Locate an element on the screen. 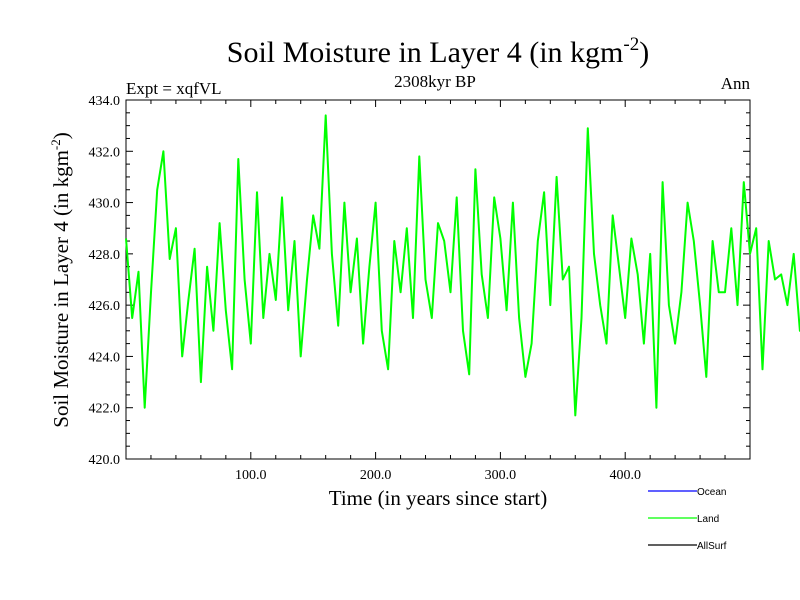  legend-label-land: Land is located at coordinates (708, 519).